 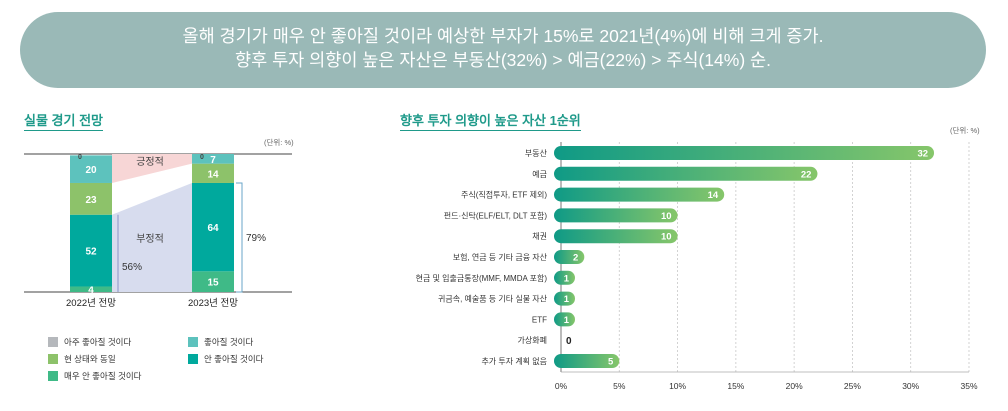 What do you see at coordinates (496, 215) in the screenshot?
I see `category-label: 펀드·신탁(ELF/ELT, DLT 포함)` at bounding box center [496, 215].